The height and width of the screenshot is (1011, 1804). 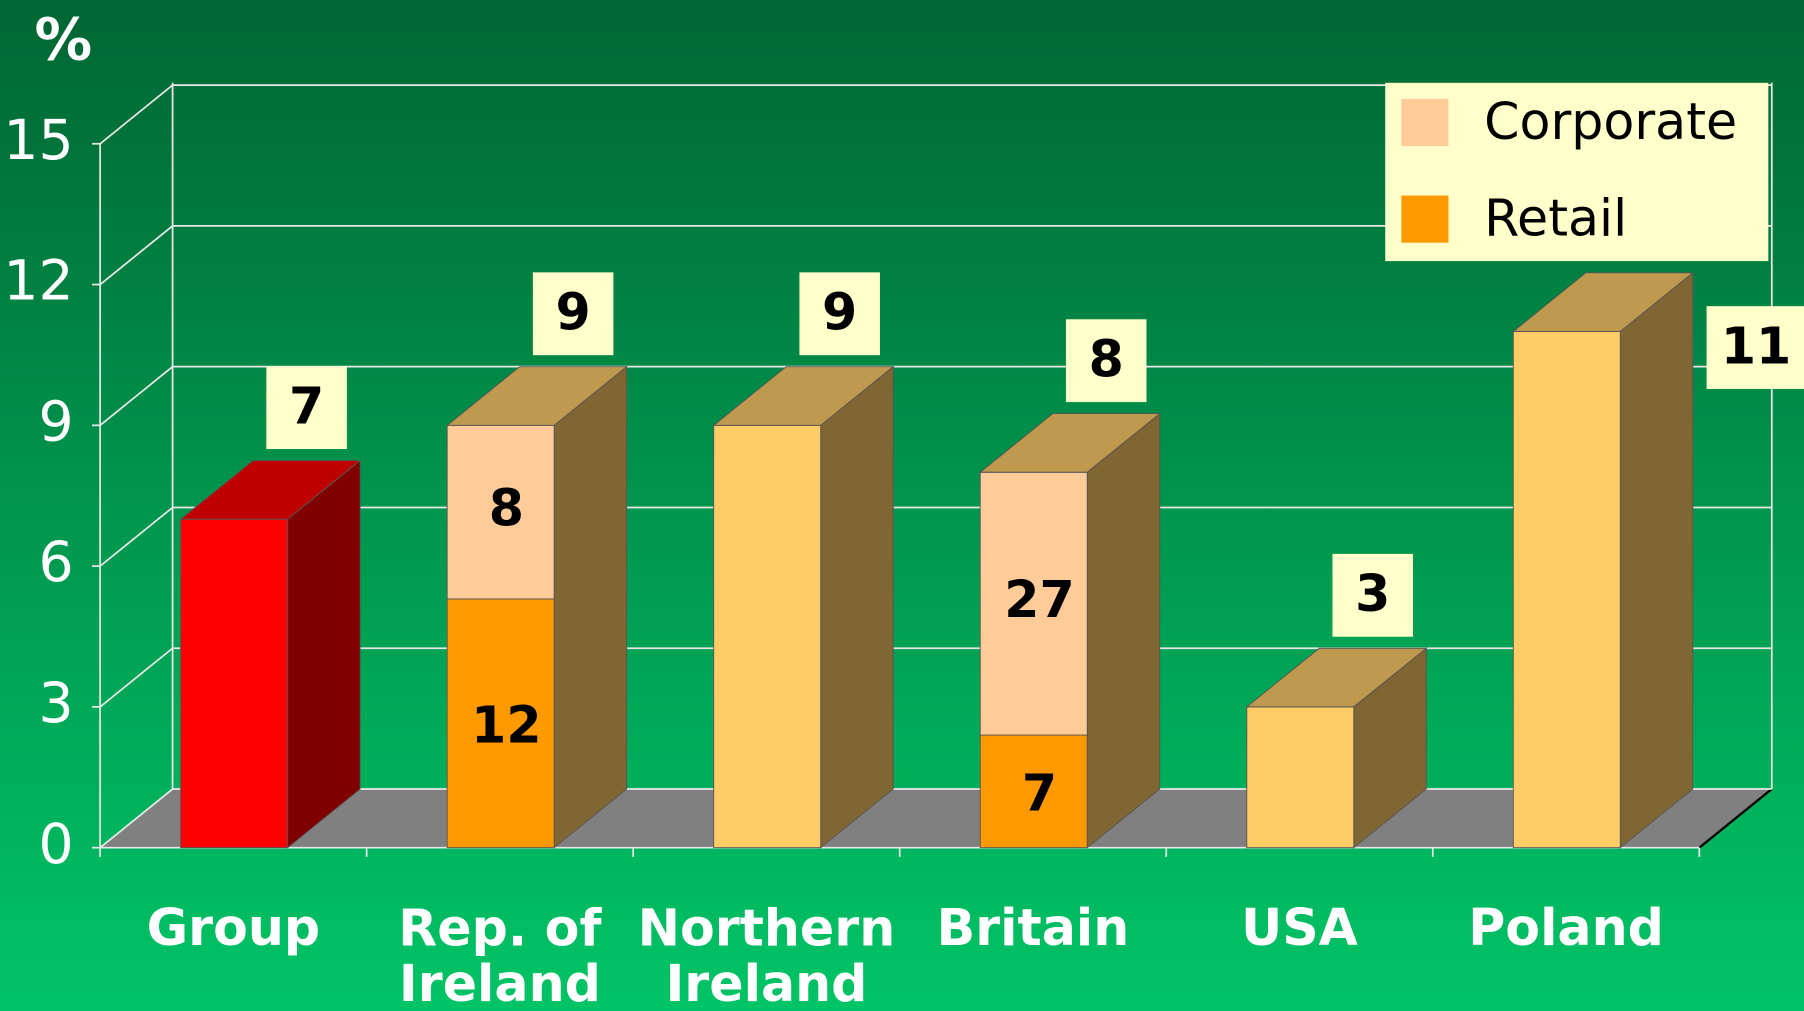 What do you see at coordinates (1735, 818) in the screenshot?
I see `floor-edge` at bounding box center [1735, 818].